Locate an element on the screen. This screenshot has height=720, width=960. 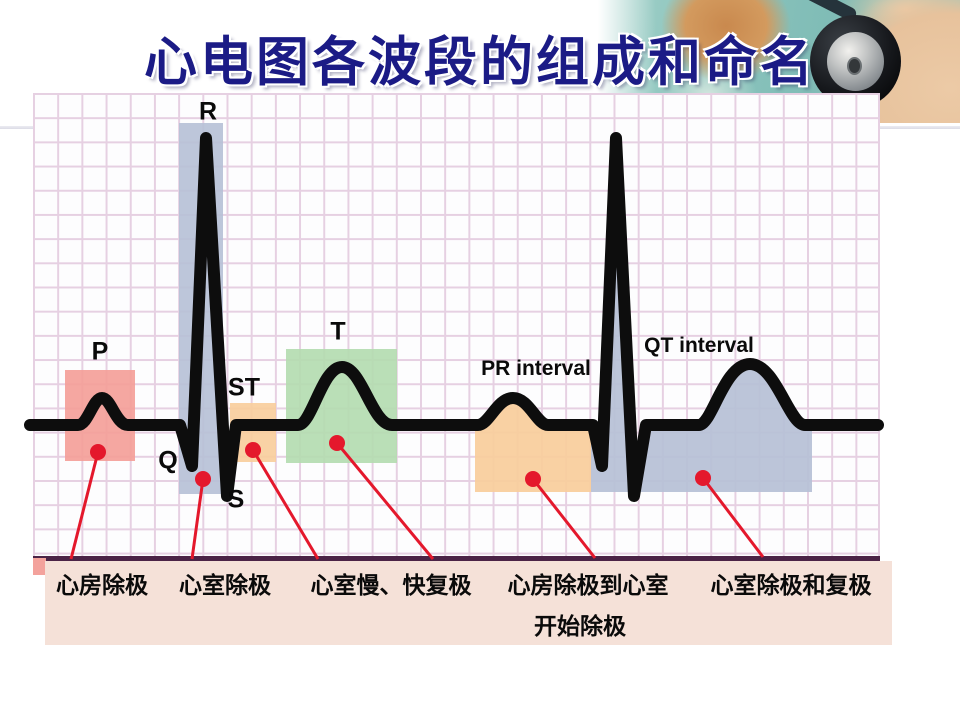
corner-accent-square is located at coordinates (39, 566).